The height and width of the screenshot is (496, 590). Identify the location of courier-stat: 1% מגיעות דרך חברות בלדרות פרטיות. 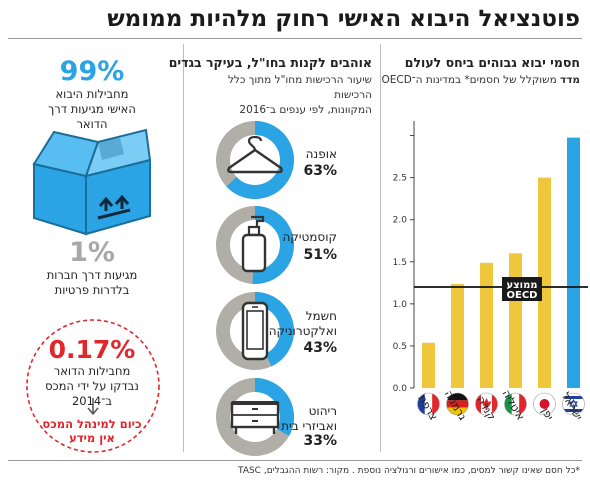
(92, 267).